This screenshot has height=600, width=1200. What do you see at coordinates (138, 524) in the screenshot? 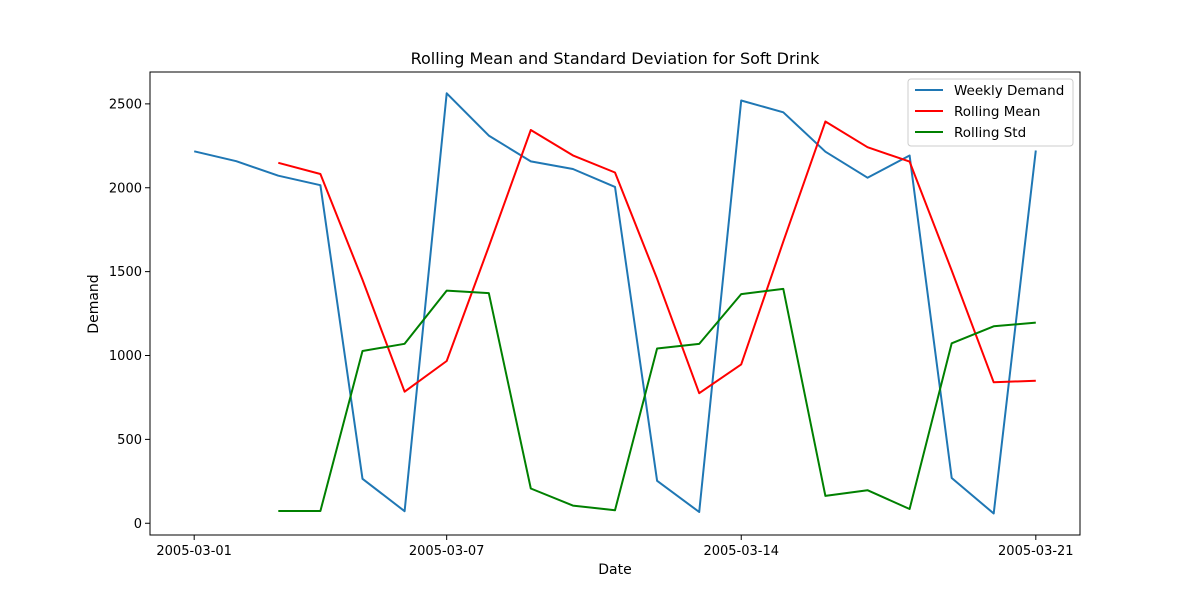
I see `y-tick-label: 0` at bounding box center [138, 524].